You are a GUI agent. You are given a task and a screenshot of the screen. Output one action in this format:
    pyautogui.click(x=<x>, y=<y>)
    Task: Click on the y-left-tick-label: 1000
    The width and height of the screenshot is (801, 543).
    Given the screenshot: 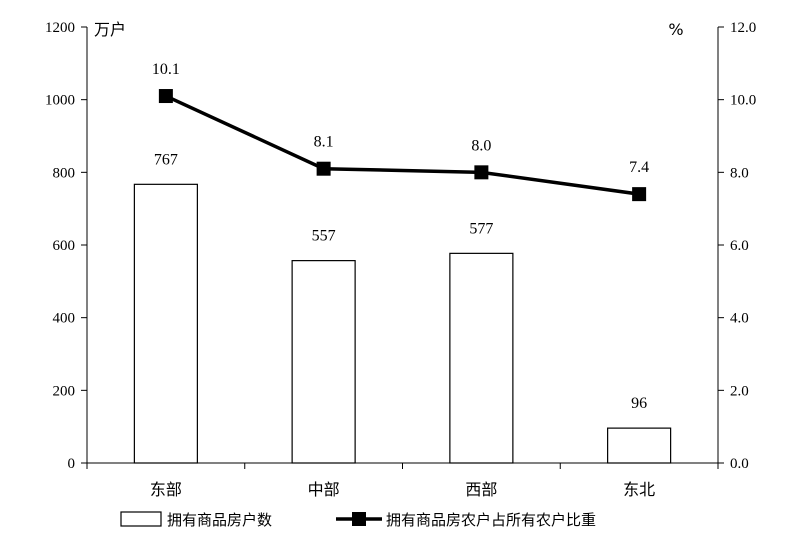 What is the action you would take?
    pyautogui.click(x=60, y=101)
    